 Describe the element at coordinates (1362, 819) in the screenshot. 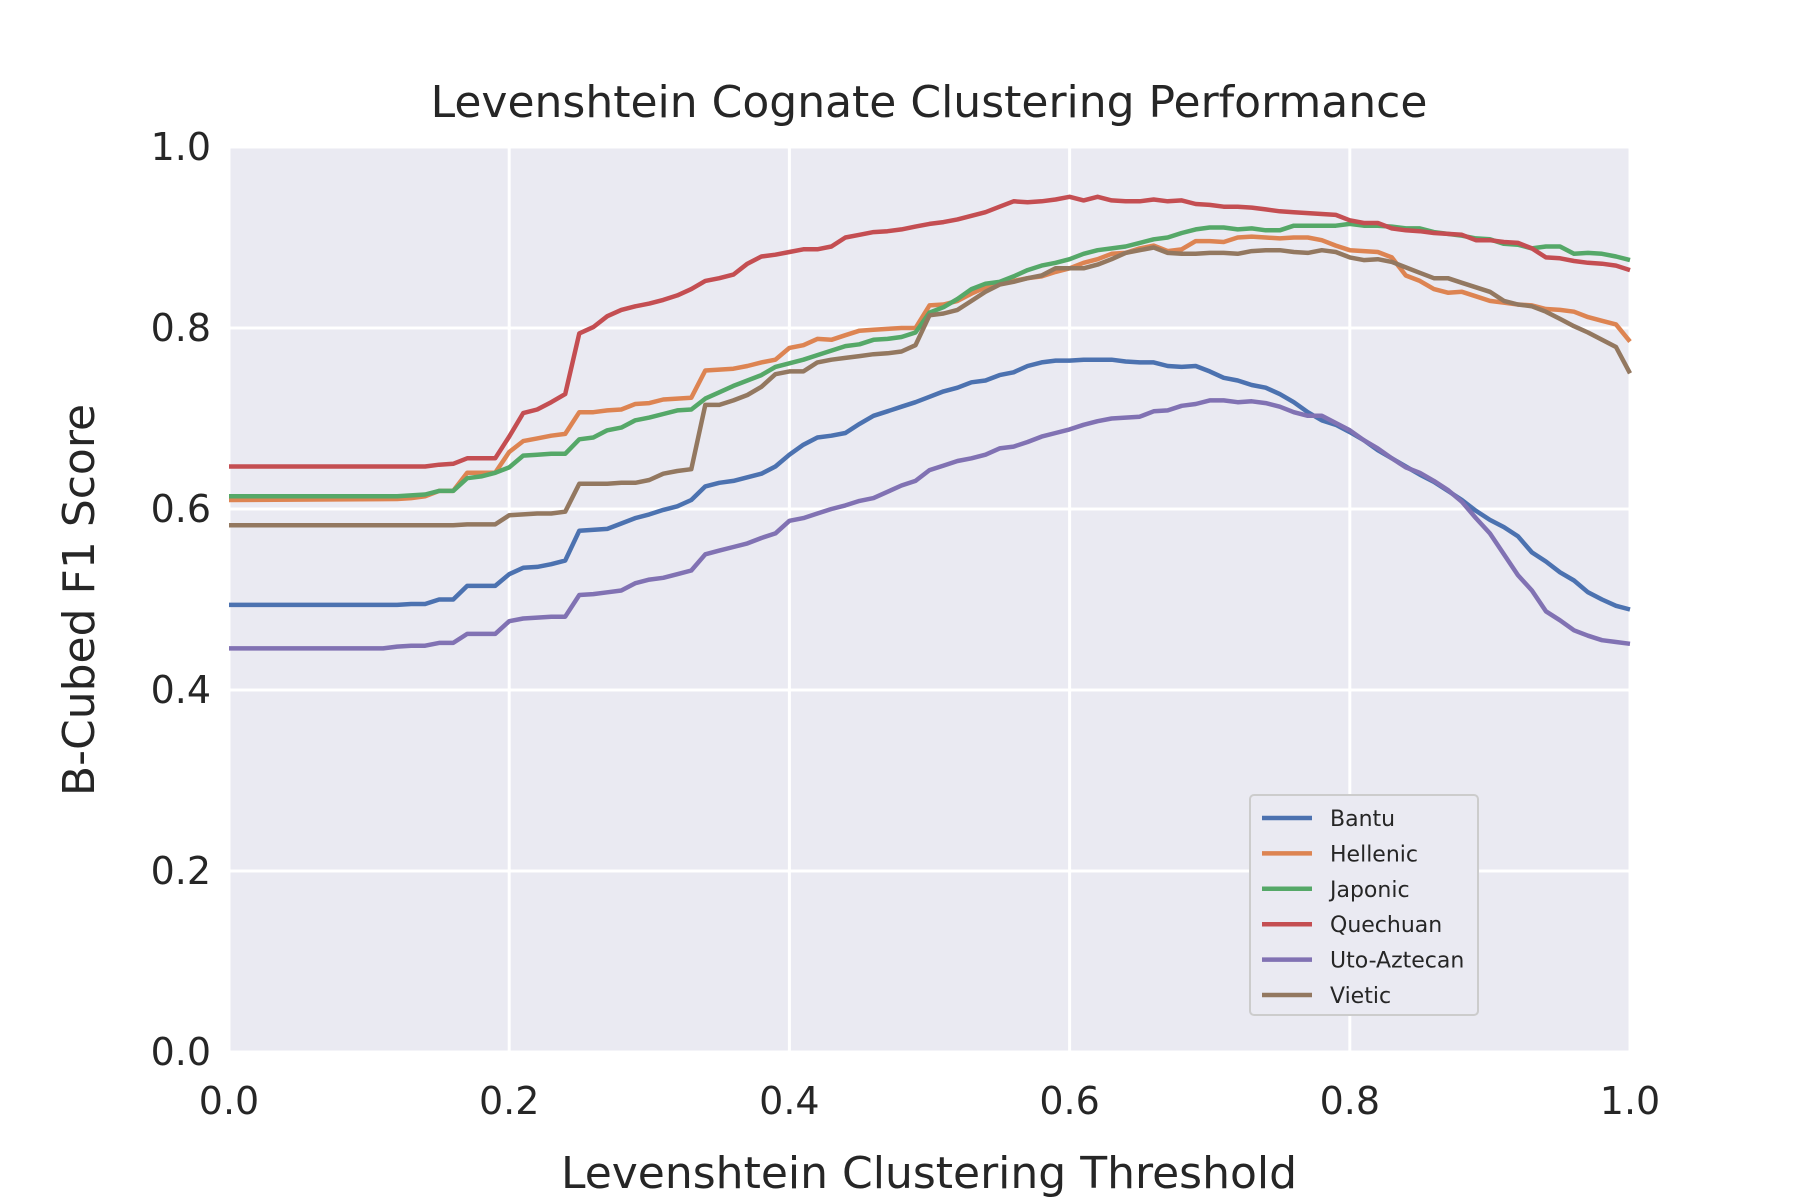

I see `legend-label: Bantu` at that location.